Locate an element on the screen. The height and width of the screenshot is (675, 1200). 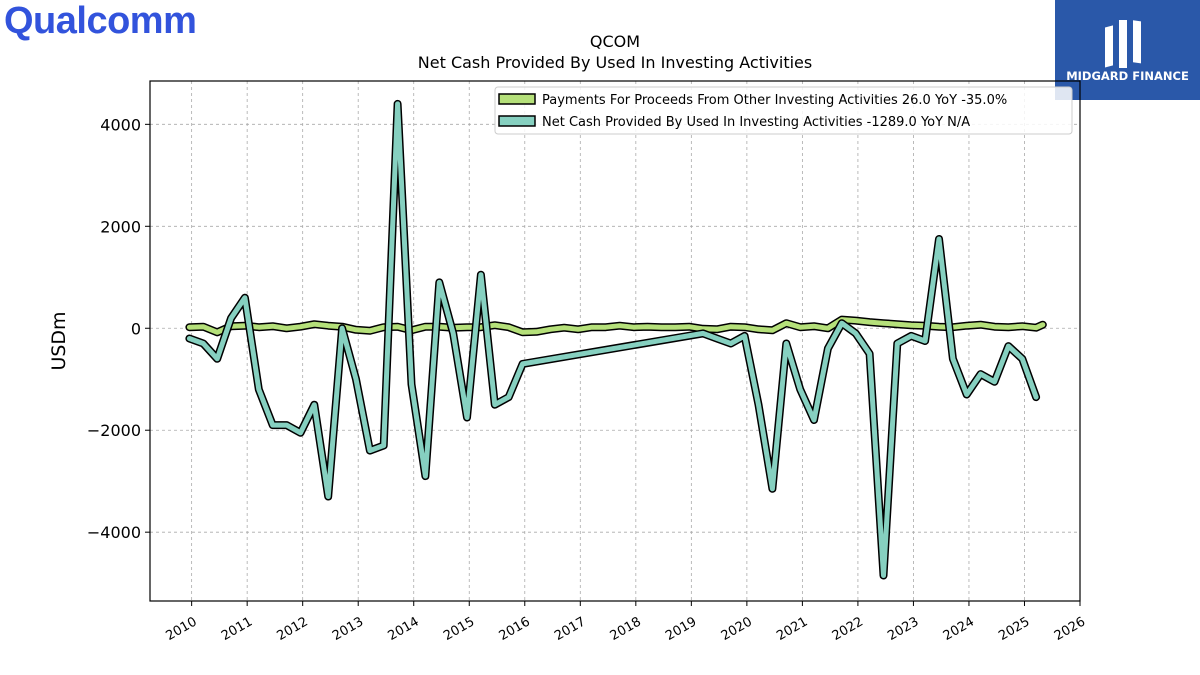
series-0-line is located at coordinates (616, 326).